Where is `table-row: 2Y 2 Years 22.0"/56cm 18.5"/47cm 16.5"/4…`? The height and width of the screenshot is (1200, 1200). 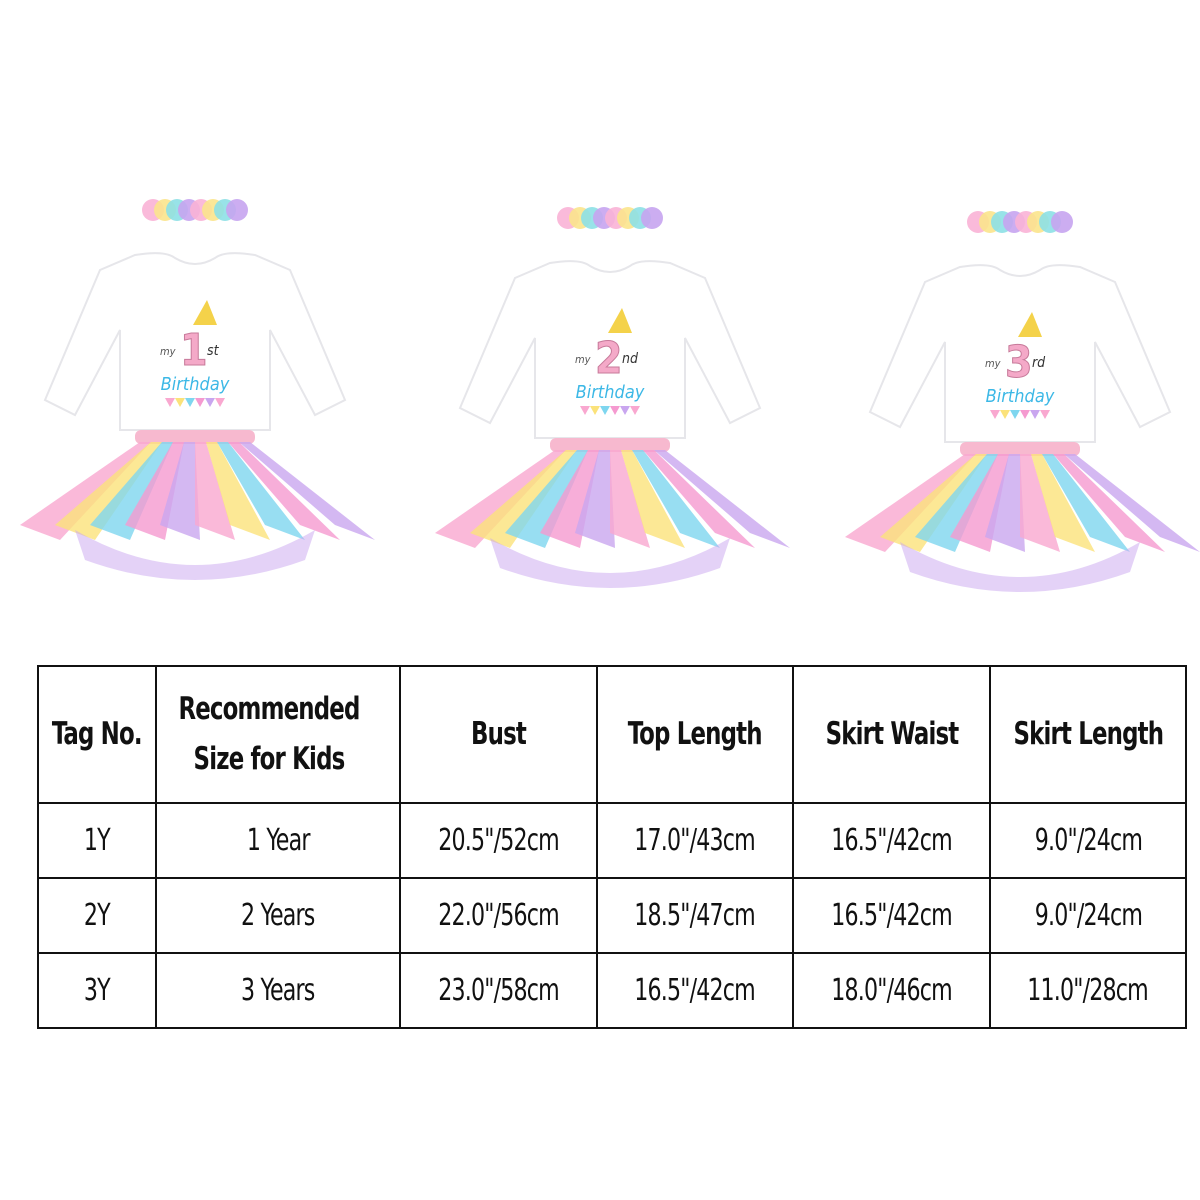
table-row: 2Y 2 Years 22.0"/56cm 18.5"/47cm 16.5"/4… is located at coordinates (612, 915).